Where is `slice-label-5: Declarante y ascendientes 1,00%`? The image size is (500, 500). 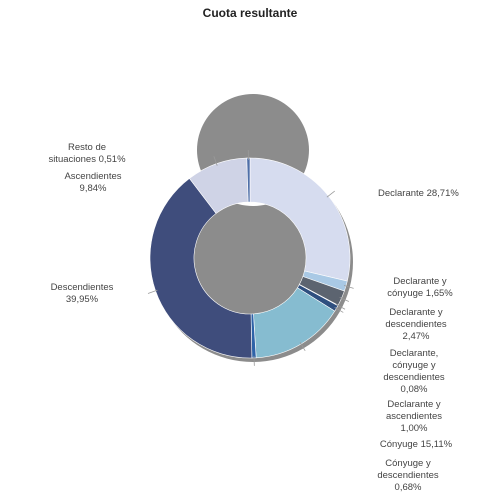
slice-label-5: Declarante y ascendientes 1,00% is located at coordinates (414, 416).